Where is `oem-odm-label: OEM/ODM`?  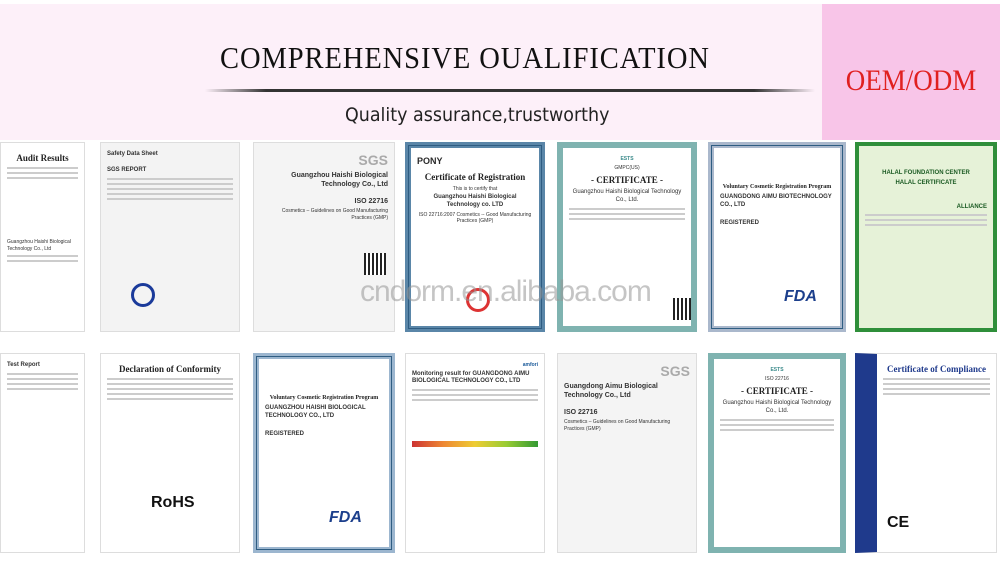 oem-odm-label: OEM/ODM is located at coordinates (911, 80).